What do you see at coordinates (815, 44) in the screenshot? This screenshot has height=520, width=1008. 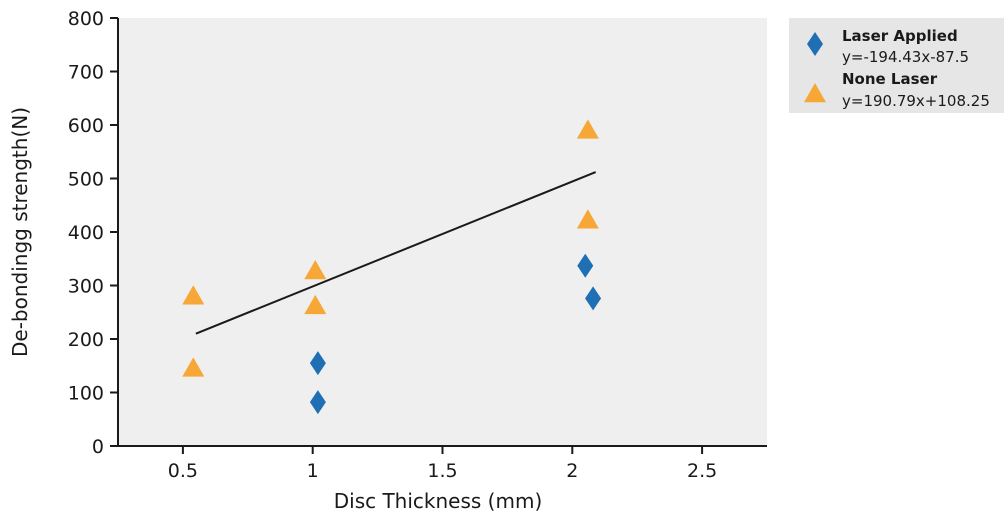 I see `legend-diamond-icon` at bounding box center [815, 44].